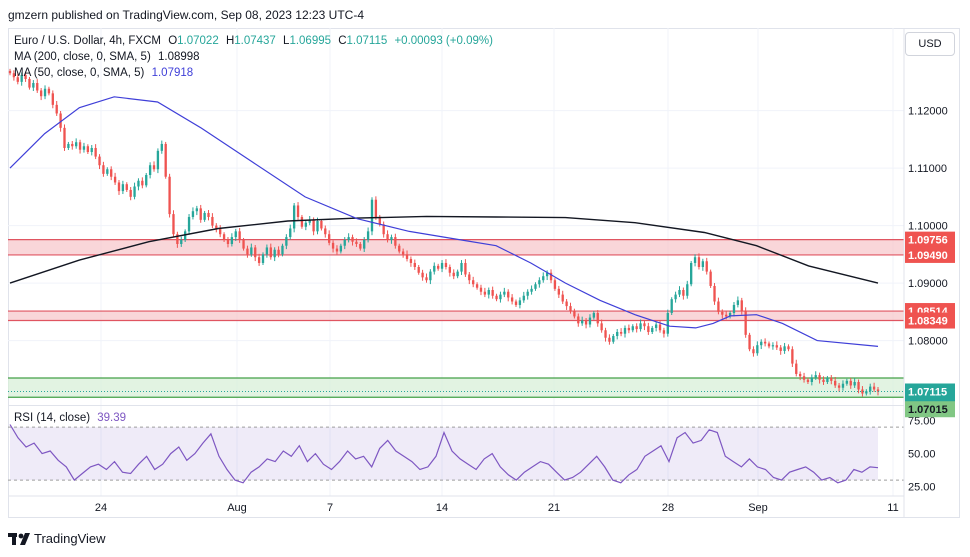  I want to click on rsi-tick-label: 75.00, so click(922, 422).